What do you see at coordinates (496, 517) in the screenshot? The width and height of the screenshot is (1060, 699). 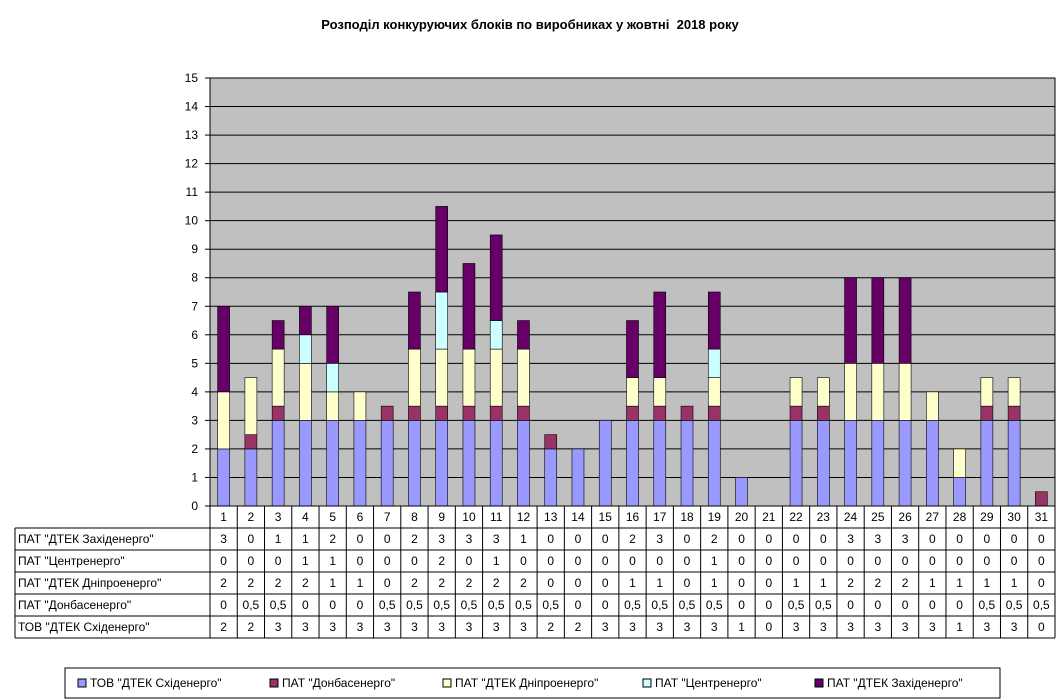 I see `table-day-label: 11` at bounding box center [496, 517].